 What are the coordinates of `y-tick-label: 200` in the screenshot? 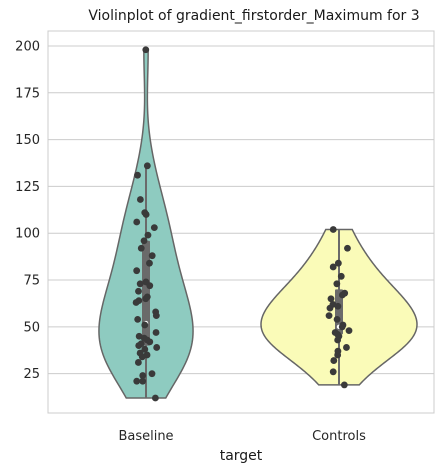 It's located at (27, 46).